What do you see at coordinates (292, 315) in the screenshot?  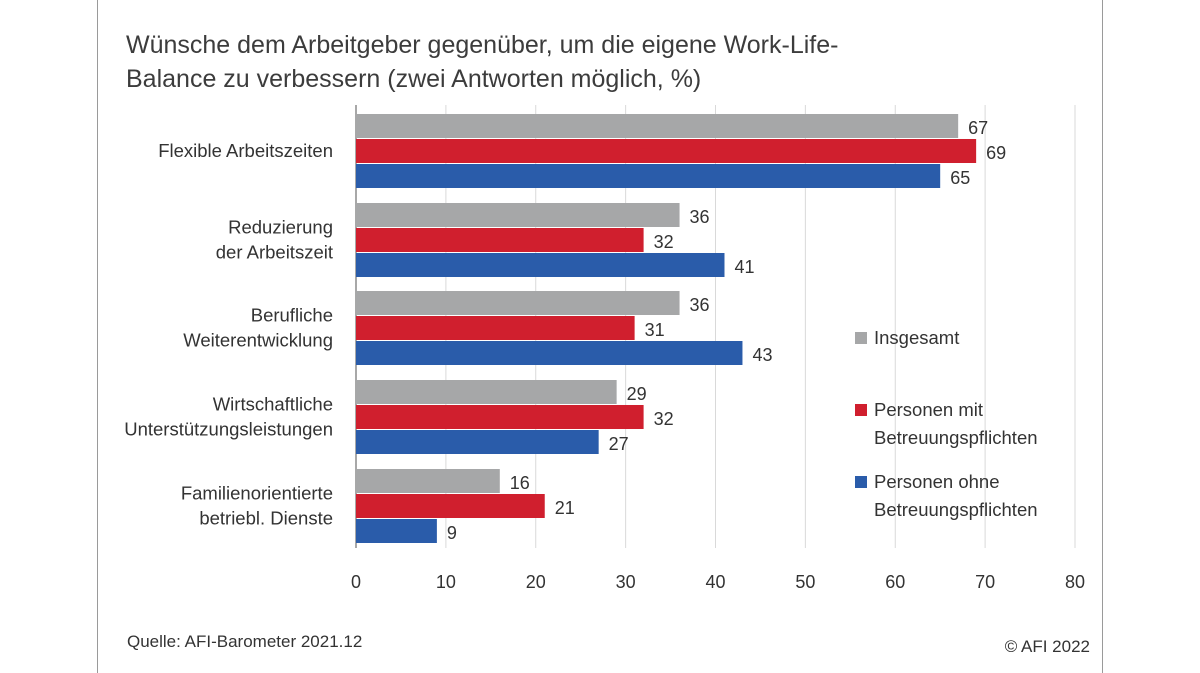 I see `category-label: Berufliche` at bounding box center [292, 315].